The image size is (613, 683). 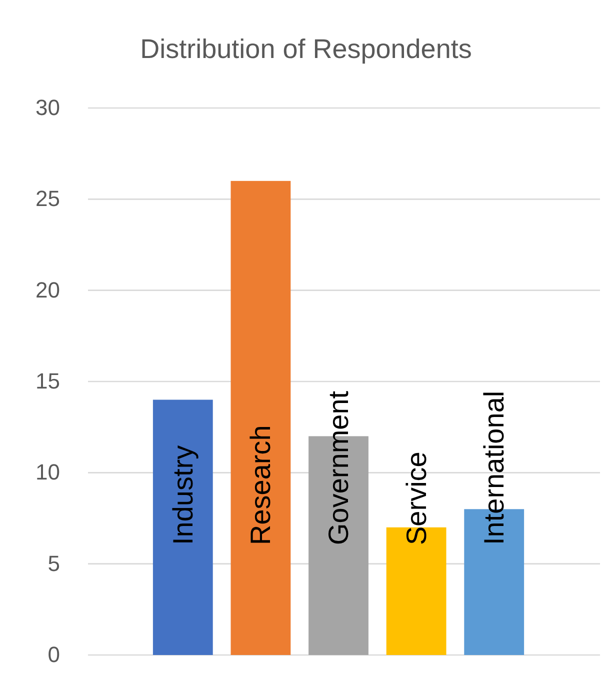 I want to click on x-tick-label: Service, so click(x=416, y=498).